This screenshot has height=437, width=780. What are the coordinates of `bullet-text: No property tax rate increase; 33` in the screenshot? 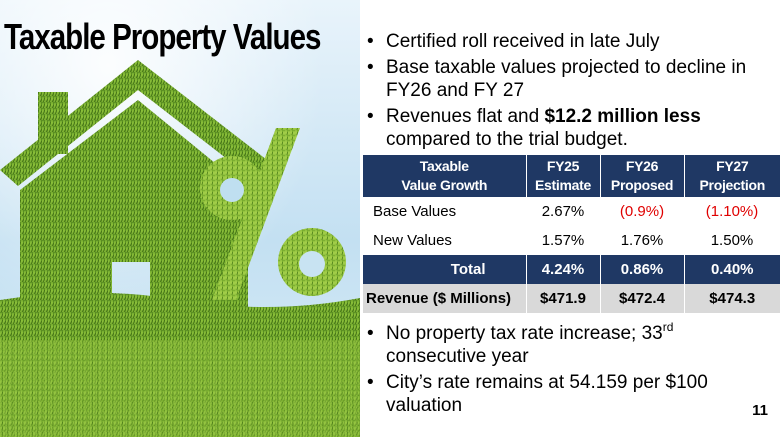 It's located at (524, 333).